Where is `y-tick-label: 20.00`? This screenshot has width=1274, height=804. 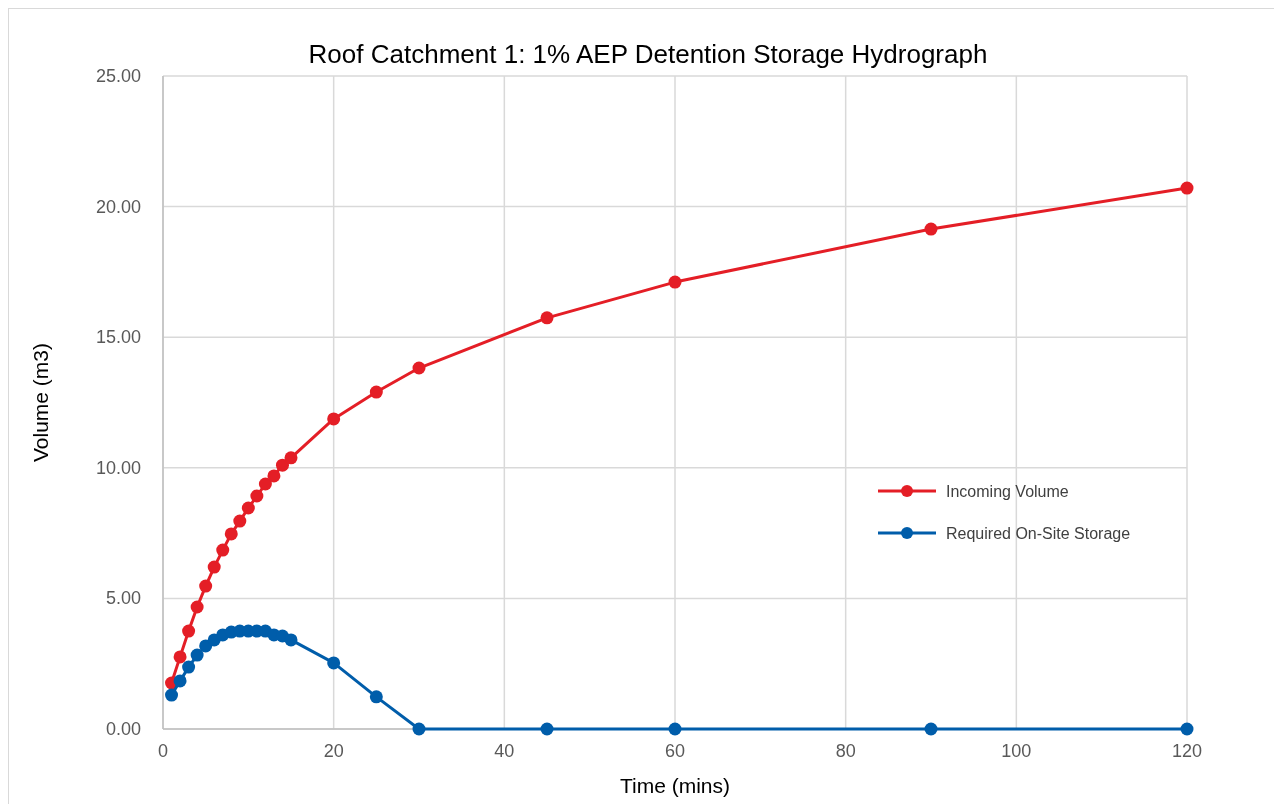 y-tick-label: 20.00 is located at coordinates (118, 206).